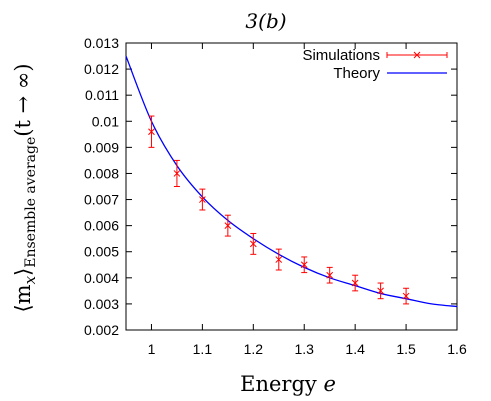  I want to click on x-tick-label: 1.1, so click(203, 349).